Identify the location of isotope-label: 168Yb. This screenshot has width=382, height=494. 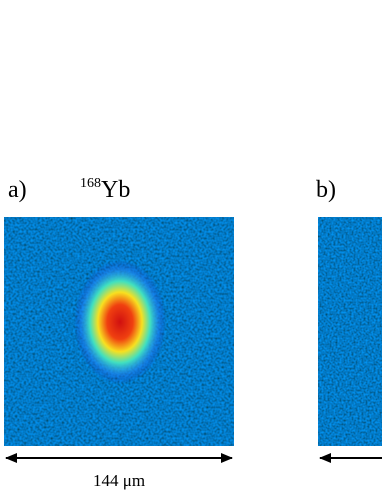
(105, 189).